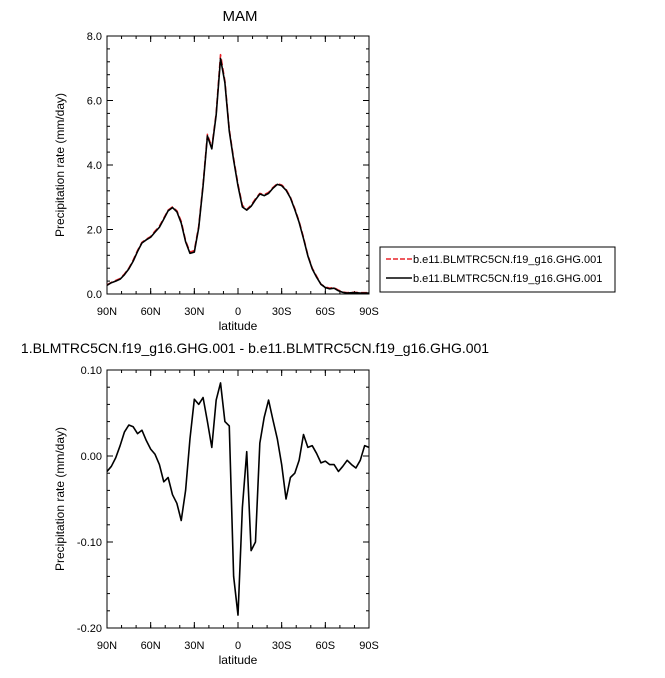 Image resolution: width=665 pixels, height=678 pixels. I want to click on legend-box, so click(497, 269).